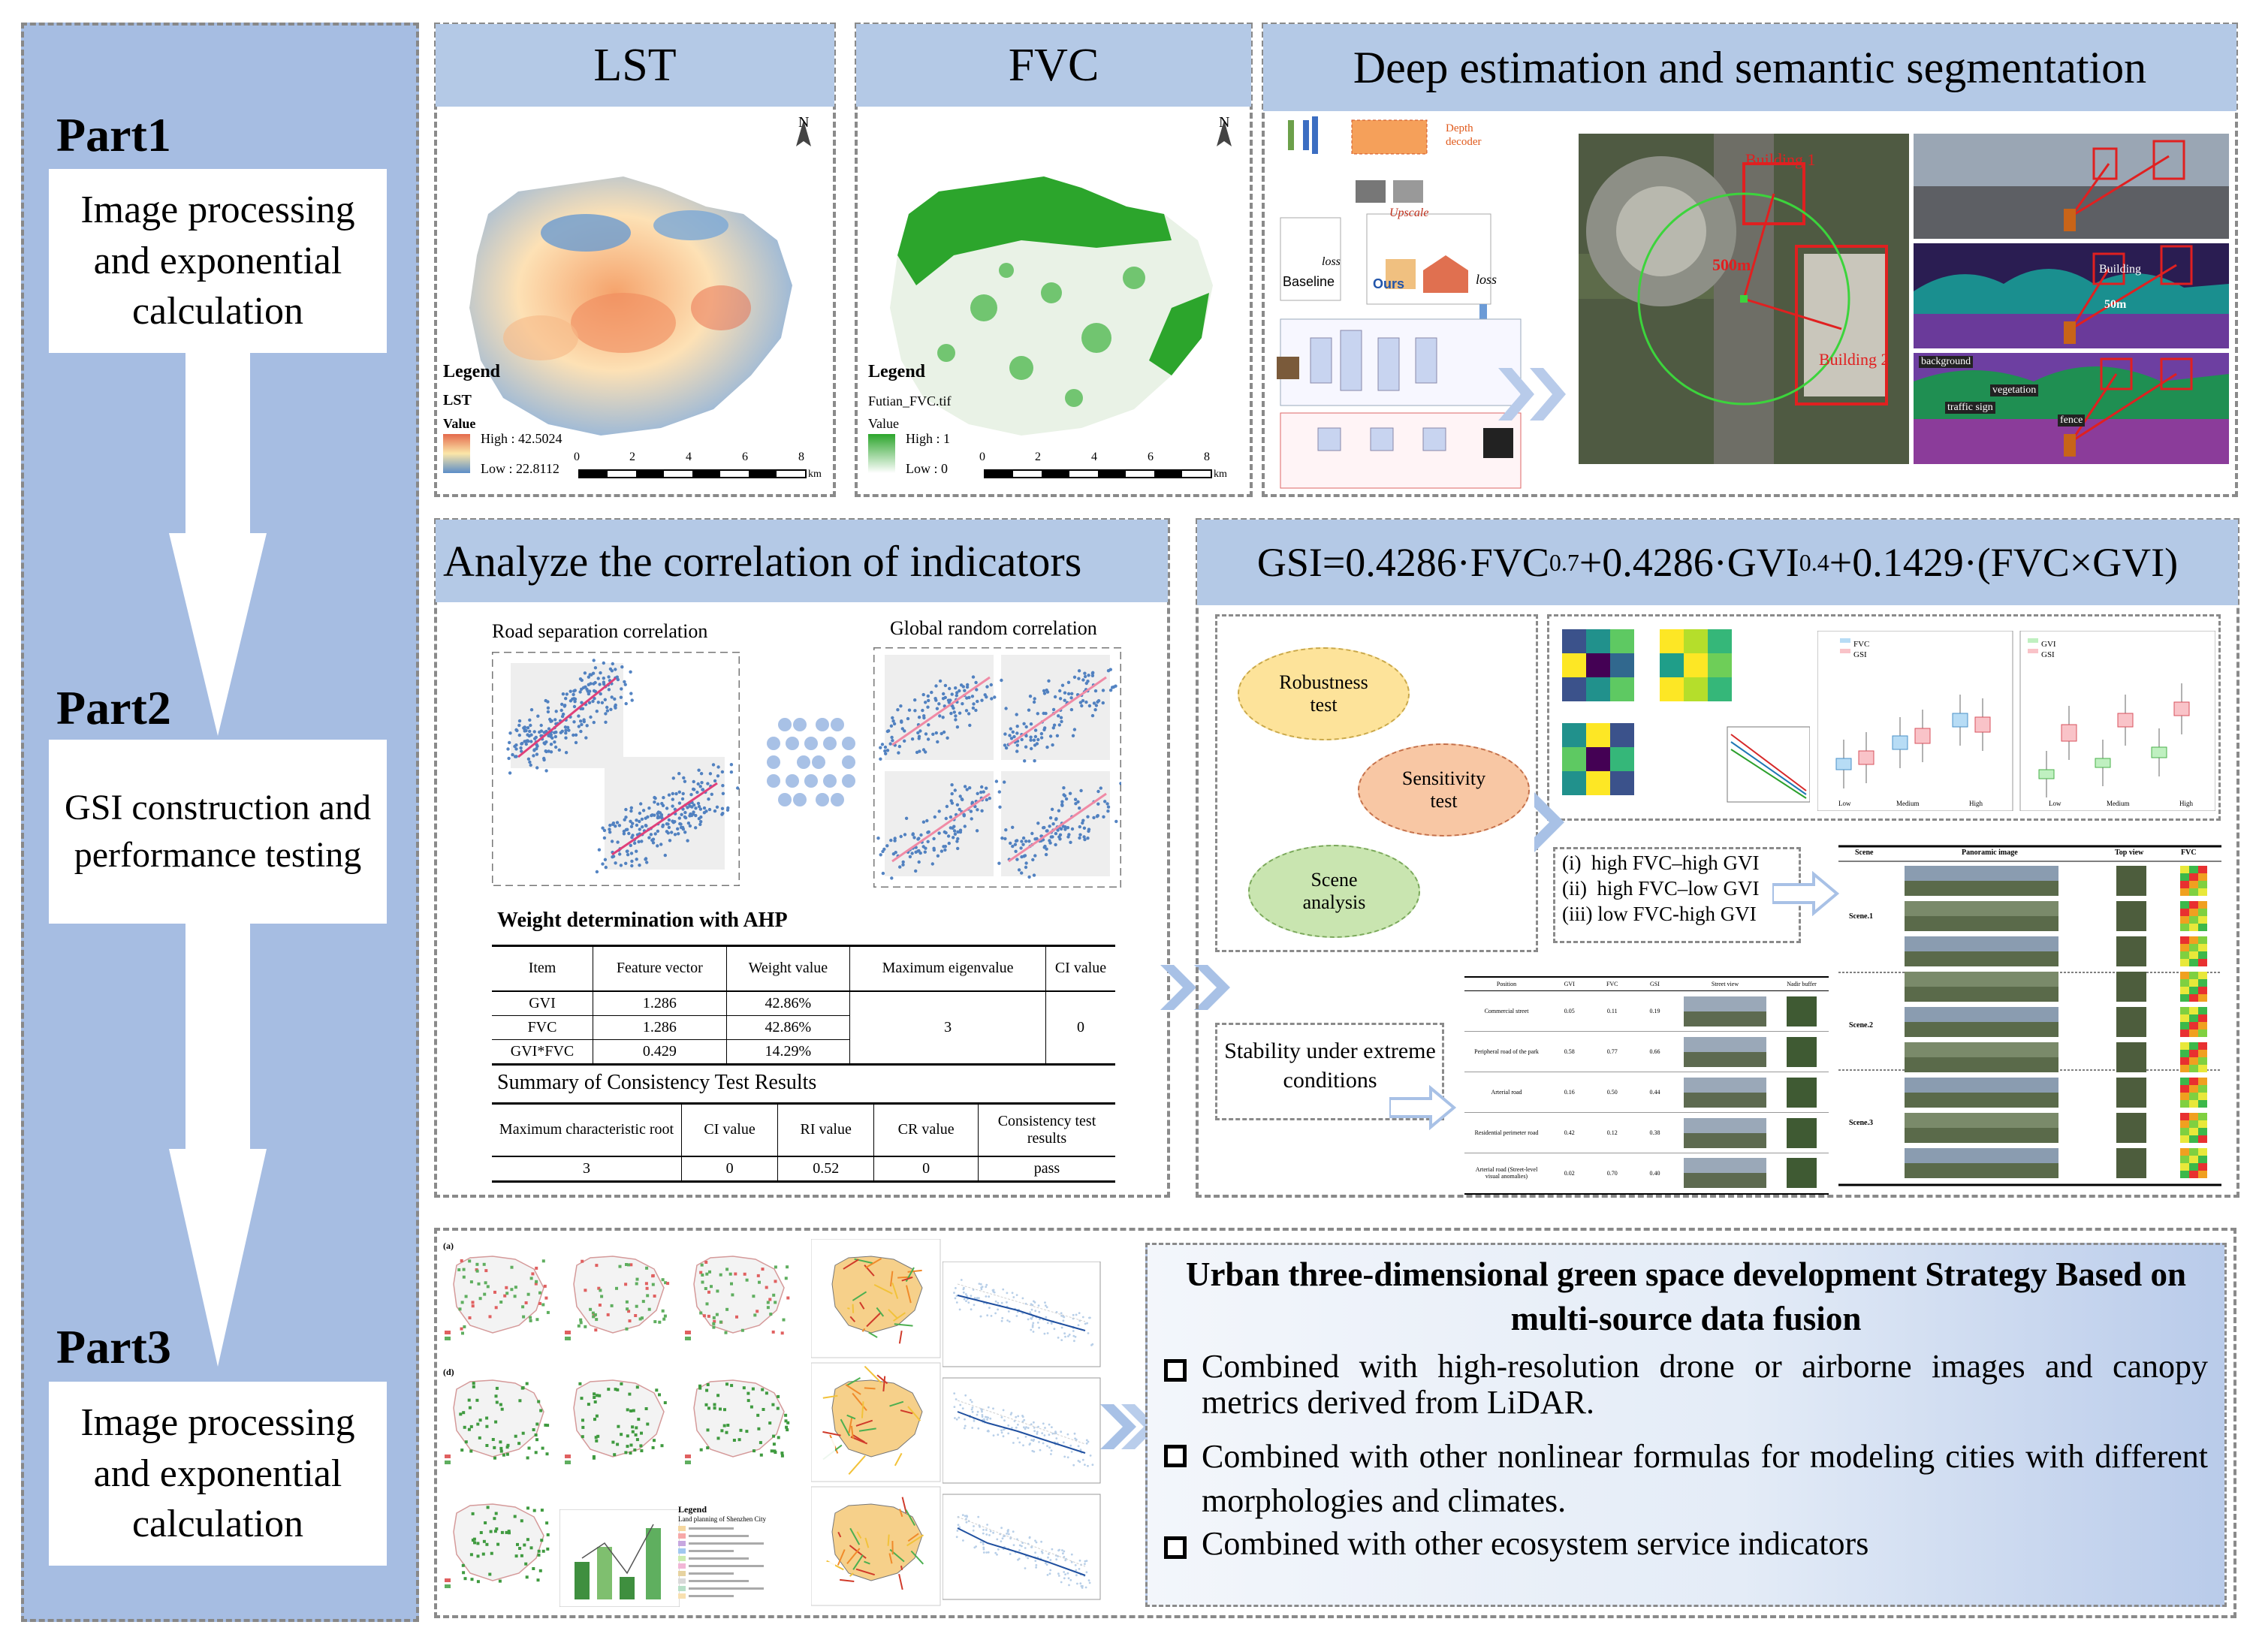 The image size is (2253, 1652). I want to click on regression-frame, so click(1022, 1314).